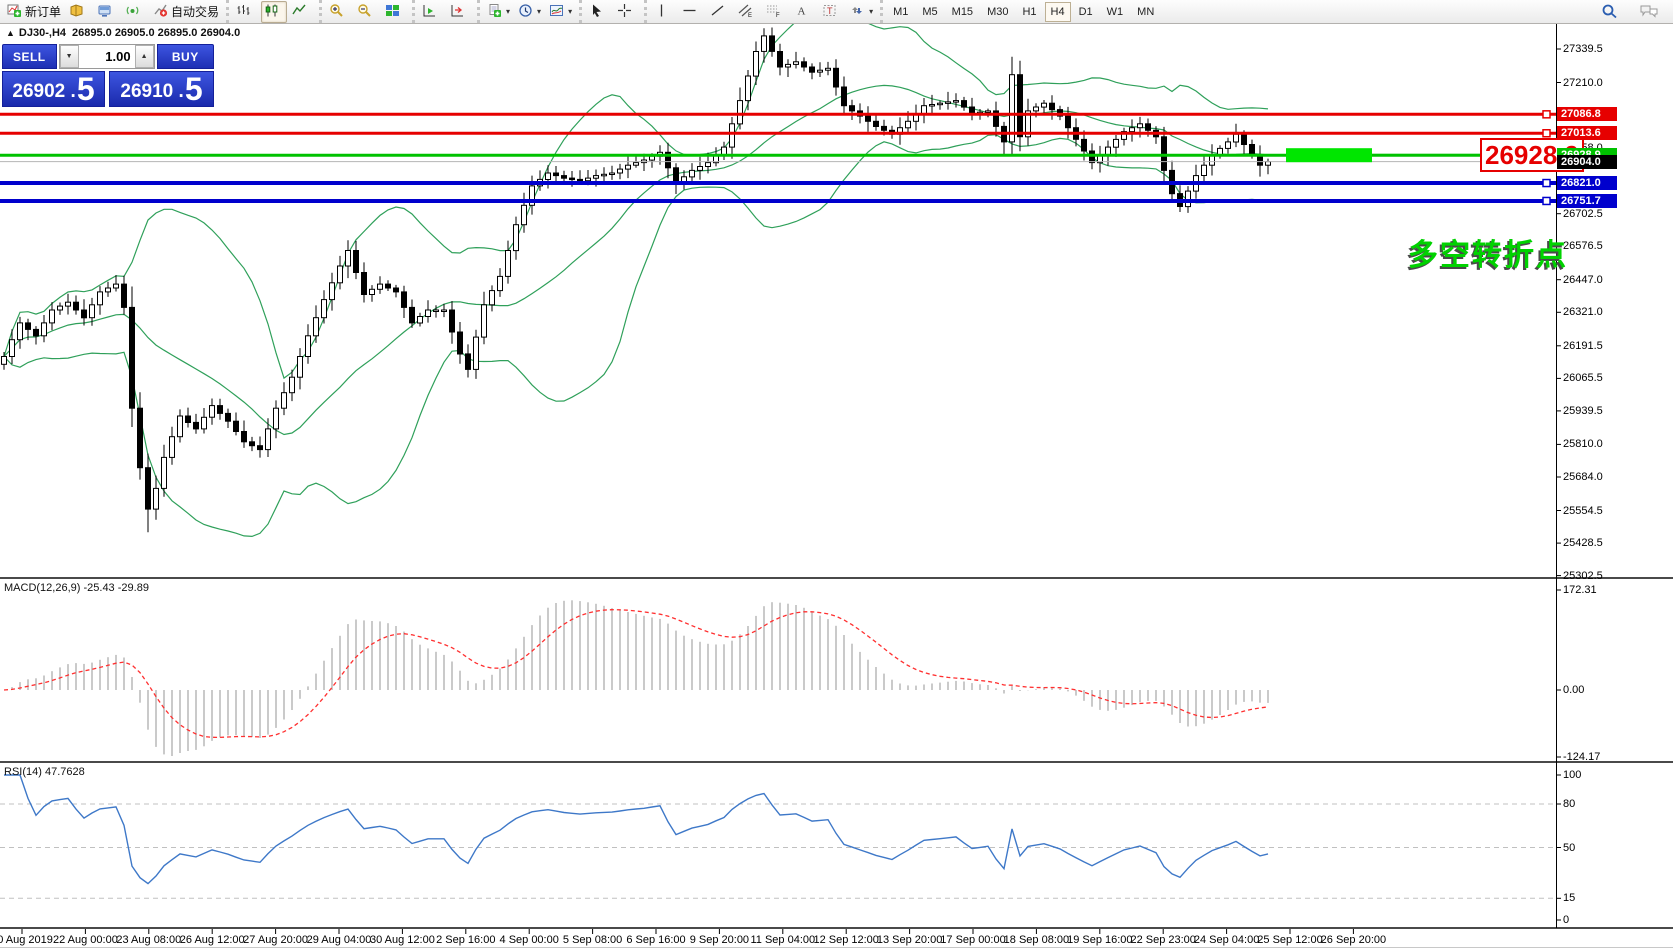 The height and width of the screenshot is (950, 1673). I want to click on dropdown-caret-icon: ▾, so click(570, 11).